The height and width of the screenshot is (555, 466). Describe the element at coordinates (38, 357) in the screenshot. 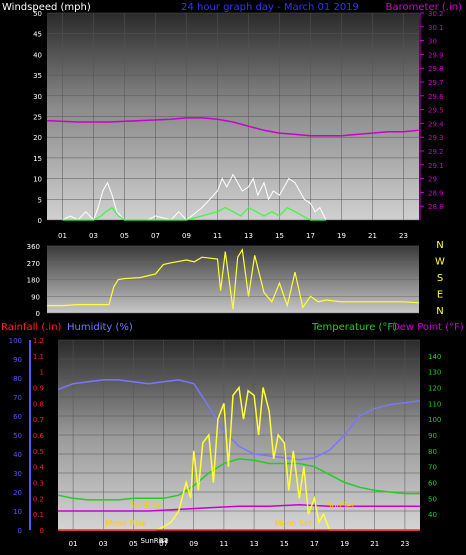

I see `rainfall-tick-label: 1.1` at that location.